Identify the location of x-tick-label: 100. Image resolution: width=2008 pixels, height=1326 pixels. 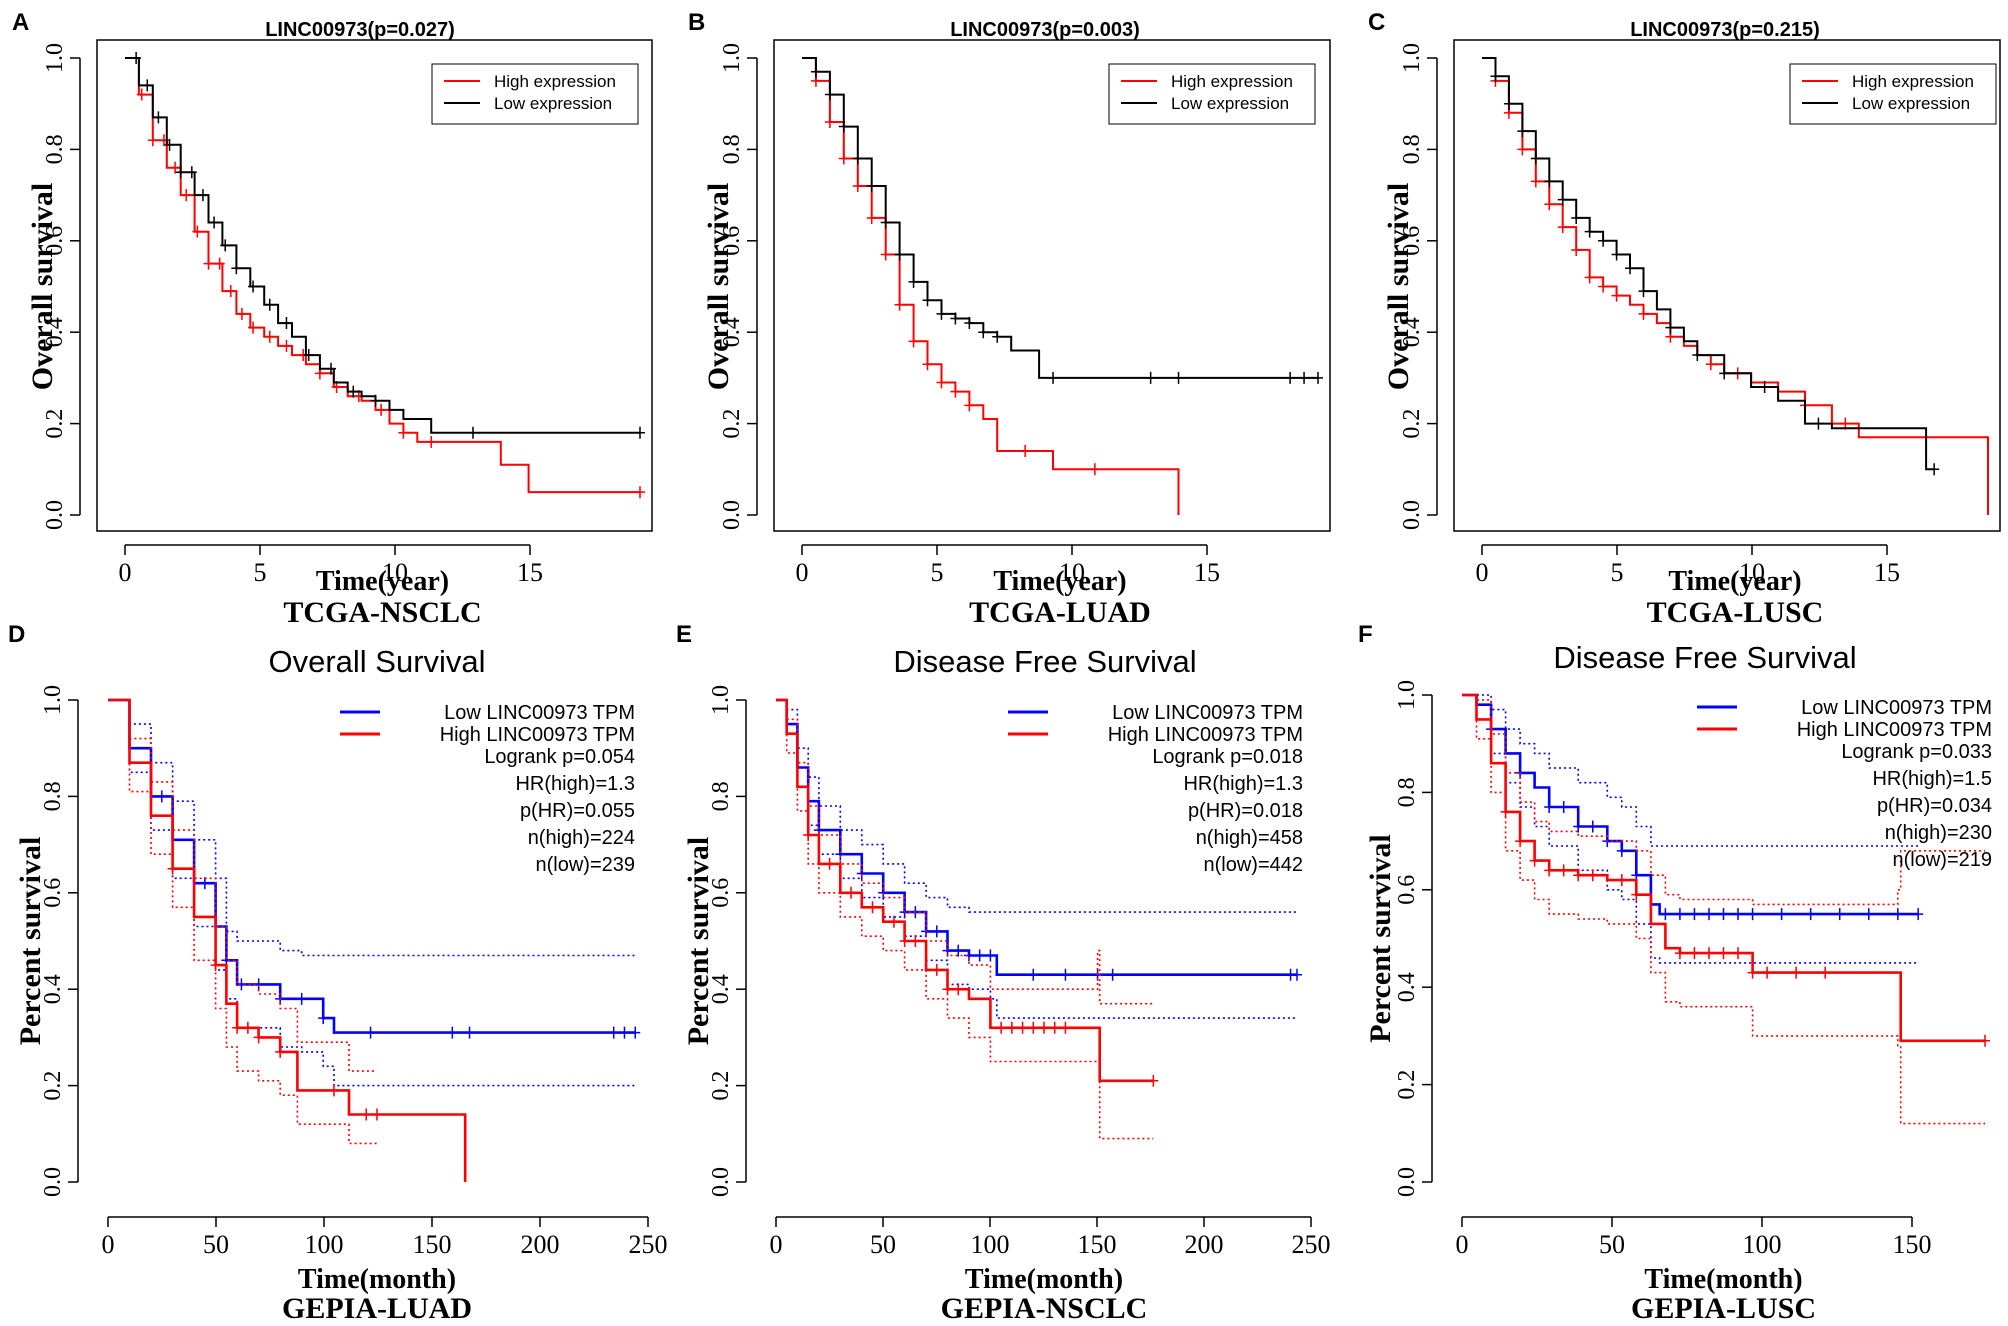
(1762, 1244).